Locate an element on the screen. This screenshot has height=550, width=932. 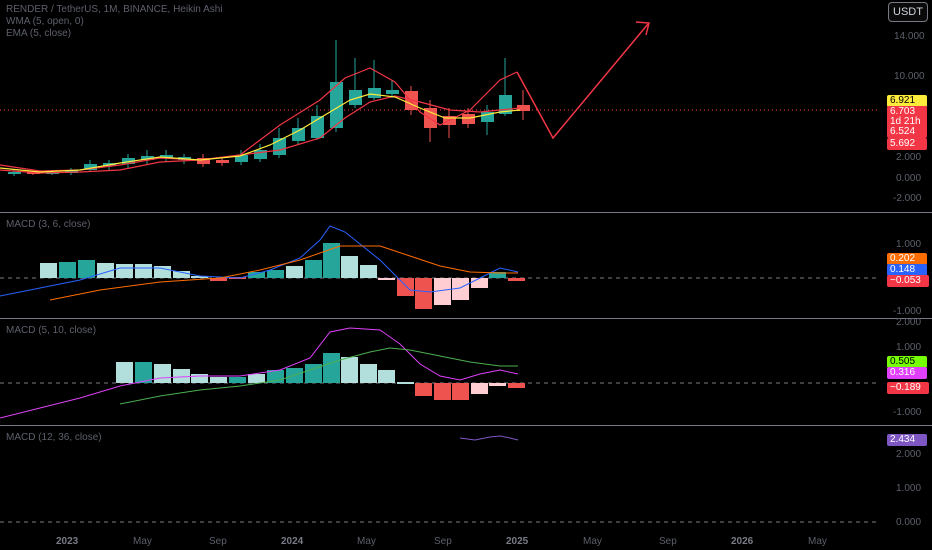
price-axis-label: 10.000 is located at coordinates (909, 76).